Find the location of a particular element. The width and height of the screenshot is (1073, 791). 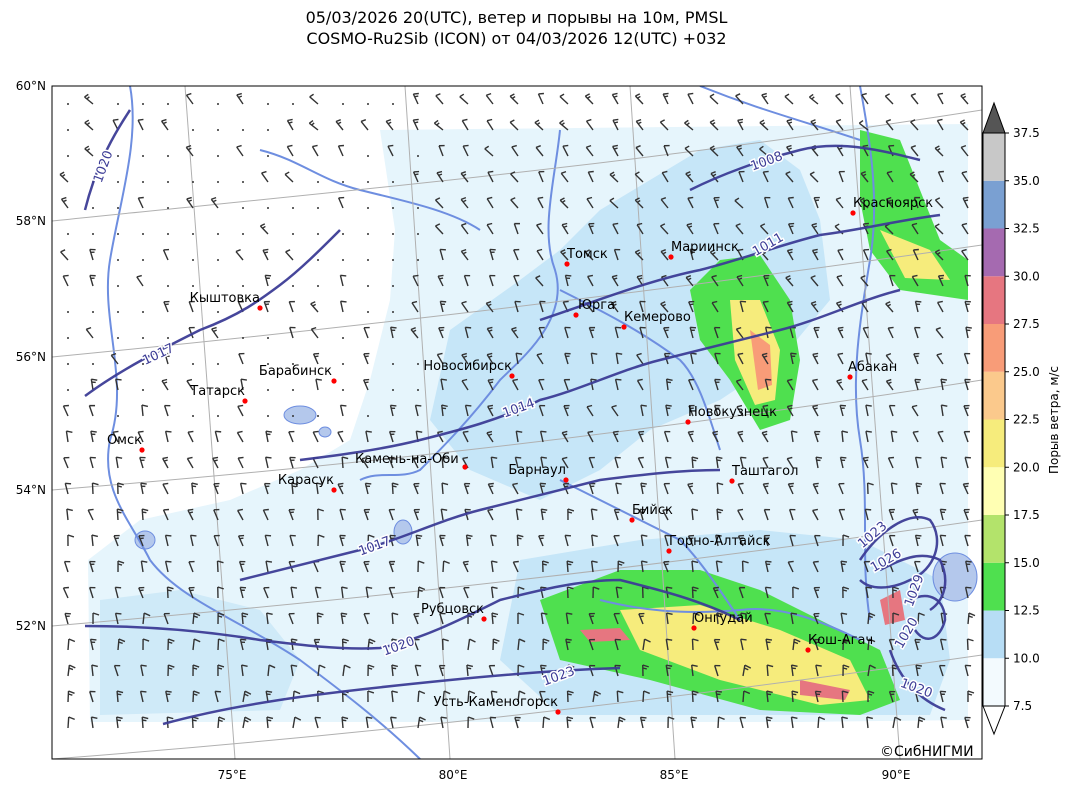

city-marker: Карасук is located at coordinates (307, 483).